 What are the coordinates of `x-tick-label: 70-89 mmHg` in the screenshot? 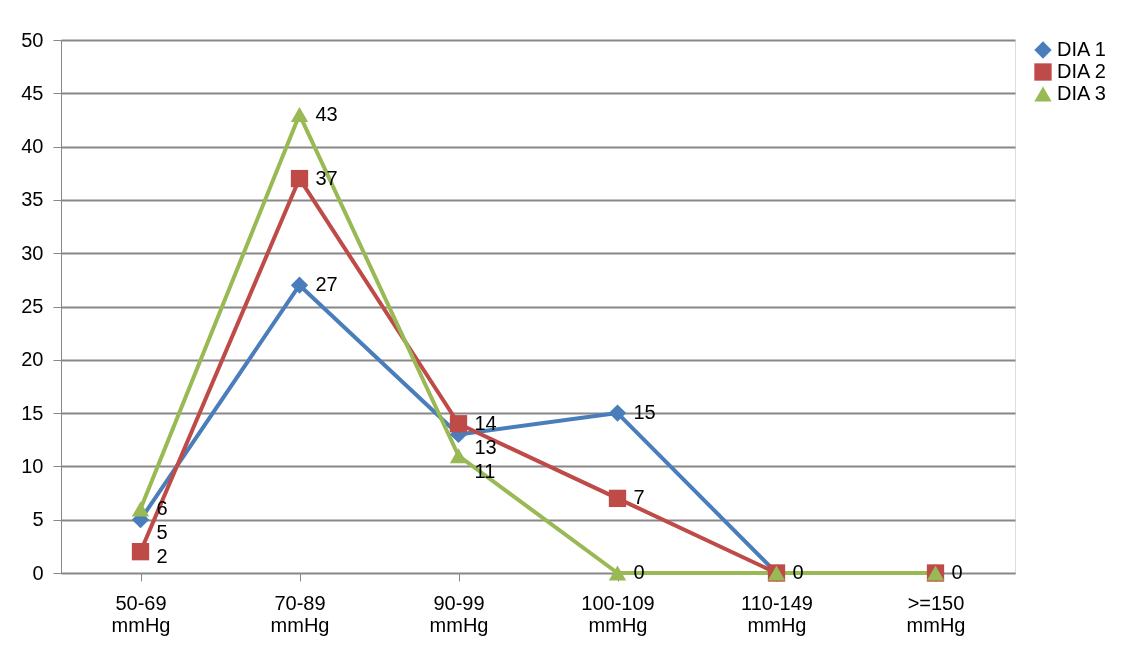 It's located at (300, 613).